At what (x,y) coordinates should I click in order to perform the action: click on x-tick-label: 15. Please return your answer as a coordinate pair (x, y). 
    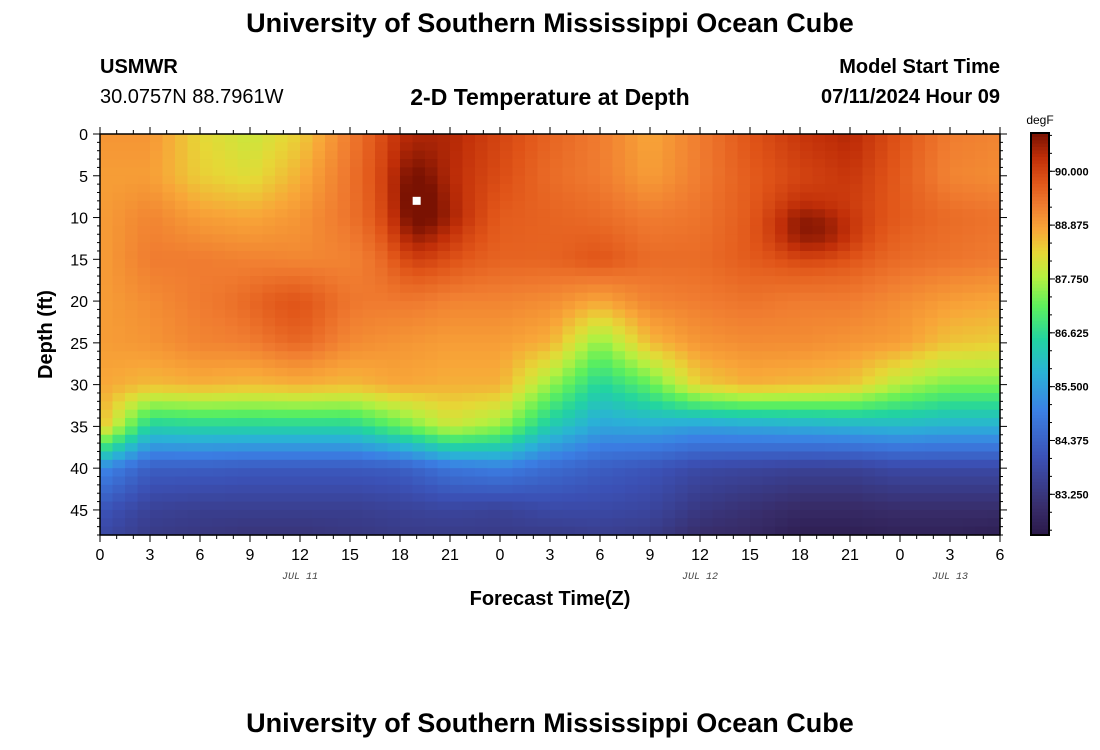
    Looking at the image, I should click on (350, 555).